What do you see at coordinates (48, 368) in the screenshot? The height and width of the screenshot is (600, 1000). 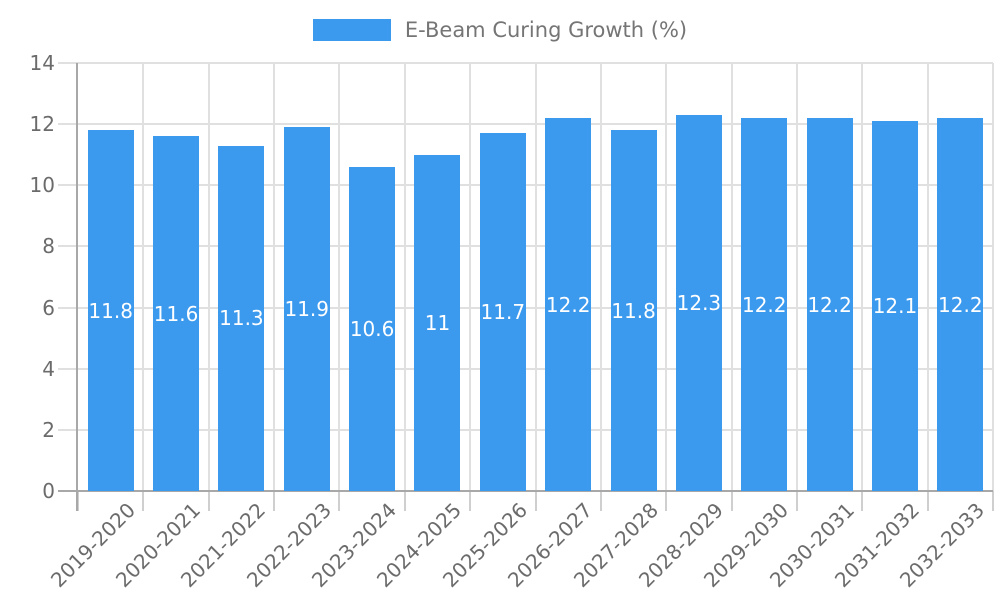 I see `y-axis-tick-label: 4` at bounding box center [48, 368].